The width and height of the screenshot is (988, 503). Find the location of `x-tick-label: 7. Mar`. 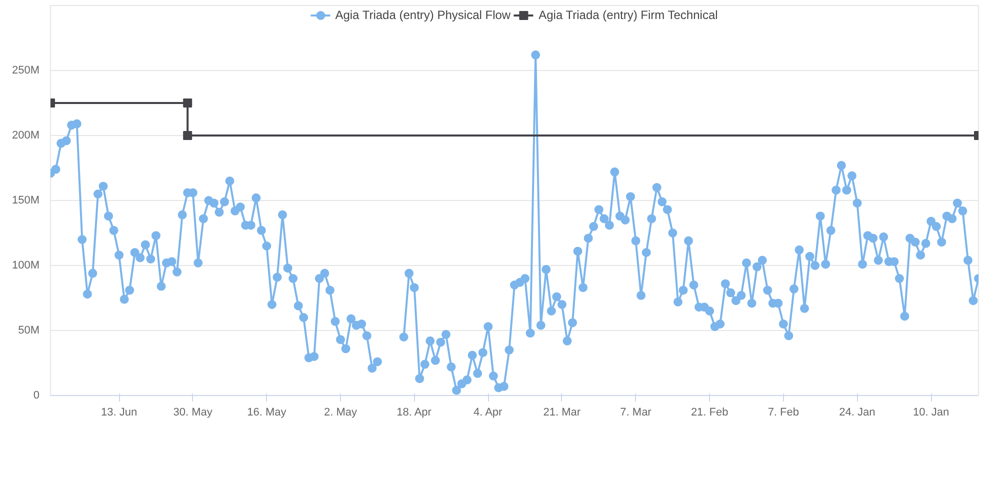

x-tick-label: 7. Mar is located at coordinates (636, 412).